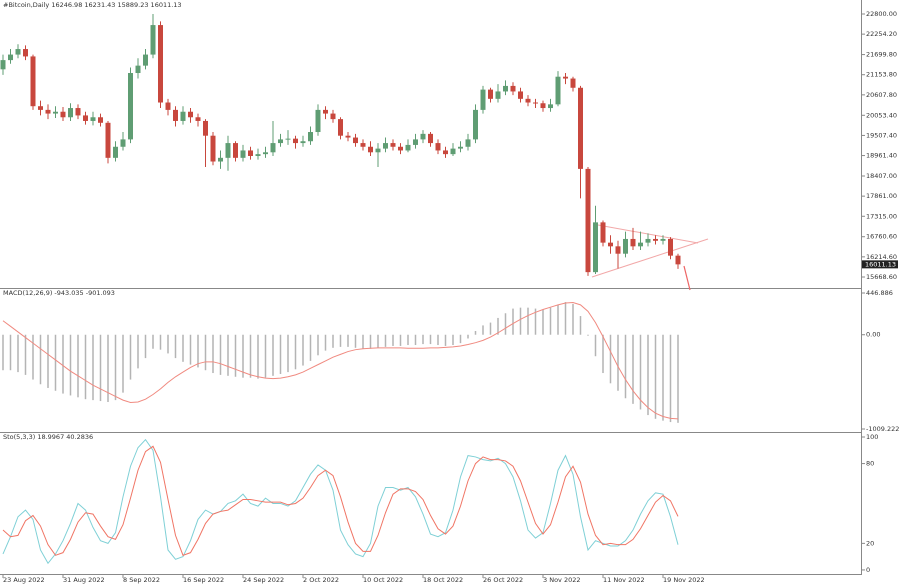 The width and height of the screenshot is (900, 585). I want to click on y-tick-label: 17315.00, so click(881, 216).